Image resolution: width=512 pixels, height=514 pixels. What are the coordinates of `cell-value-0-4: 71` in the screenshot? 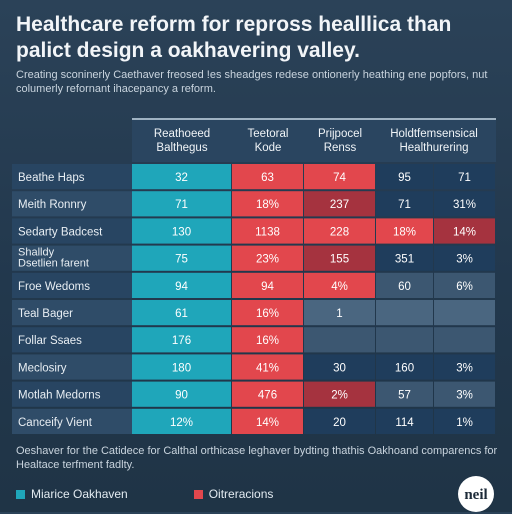 It's located at (464, 178).